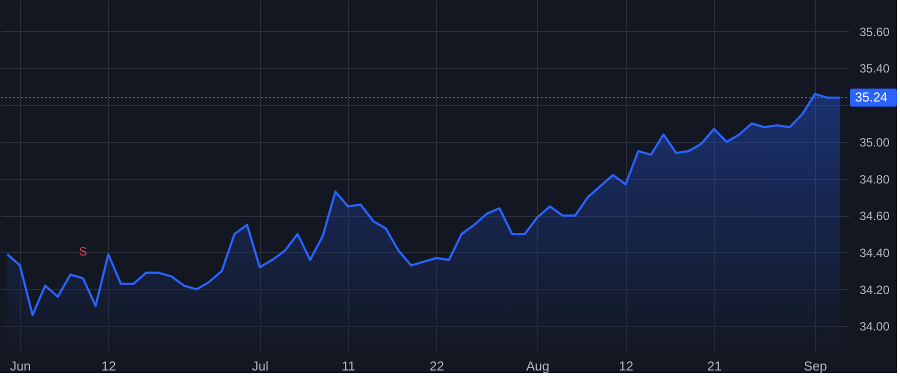  I want to click on y-tick-label: 34.00, so click(875, 327).